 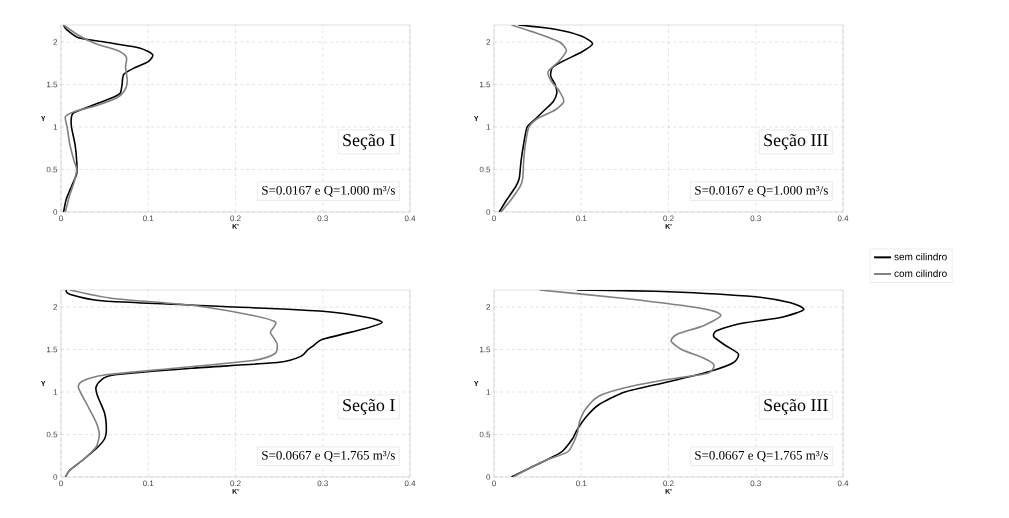 What do you see at coordinates (920, 273) in the screenshot?
I see `legend-label: com cilindro` at bounding box center [920, 273].